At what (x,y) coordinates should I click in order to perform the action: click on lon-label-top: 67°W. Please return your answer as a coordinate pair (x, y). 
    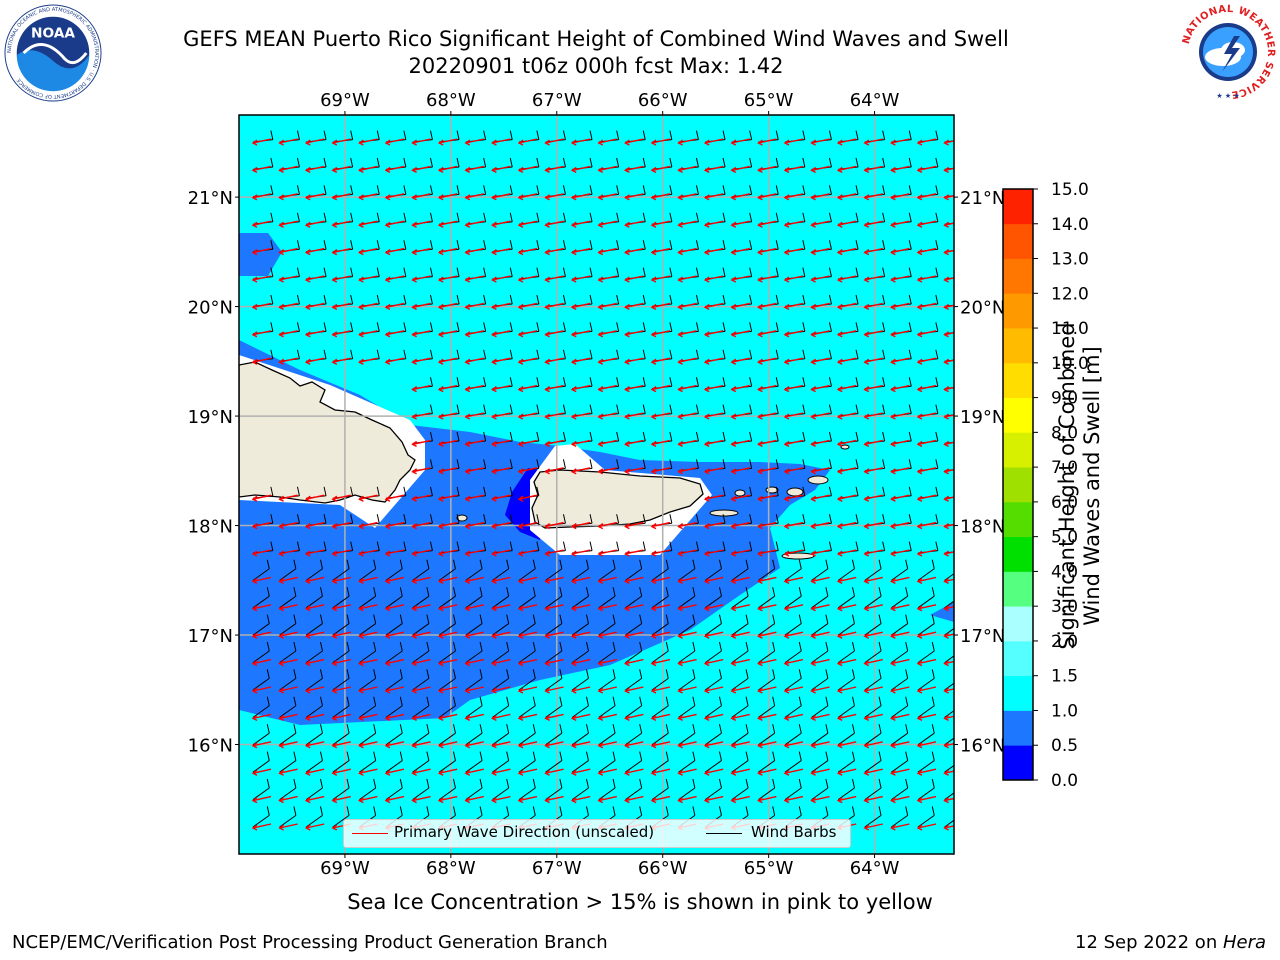
    Looking at the image, I should click on (557, 100).